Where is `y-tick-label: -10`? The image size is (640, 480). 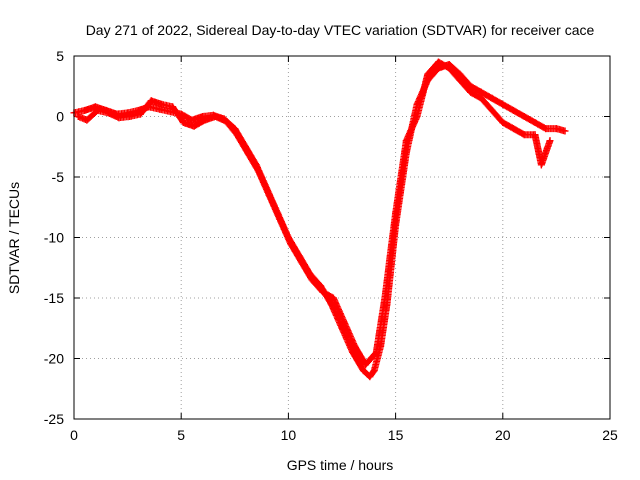 y-tick-label: -10 is located at coordinates (54, 238).